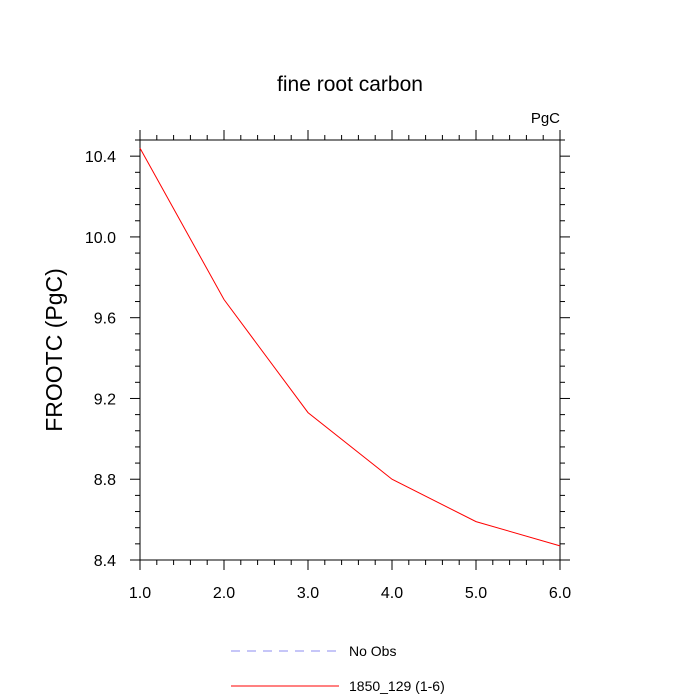  What do you see at coordinates (476, 593) in the screenshot?
I see `x-tick-label: 5.0` at bounding box center [476, 593].